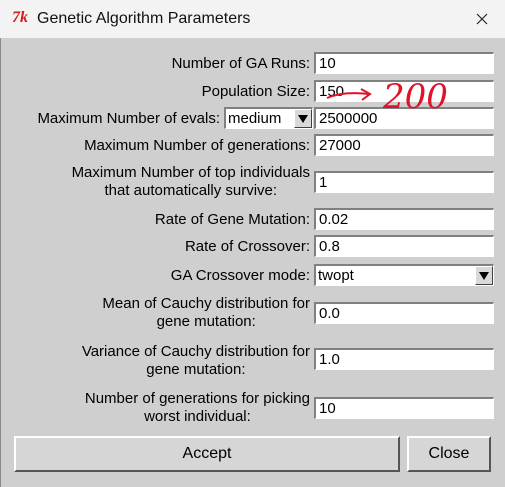 Image resolution: width=505 pixels, height=487 pixels. I want to click on max-evals-input: 2500000, so click(404, 118).